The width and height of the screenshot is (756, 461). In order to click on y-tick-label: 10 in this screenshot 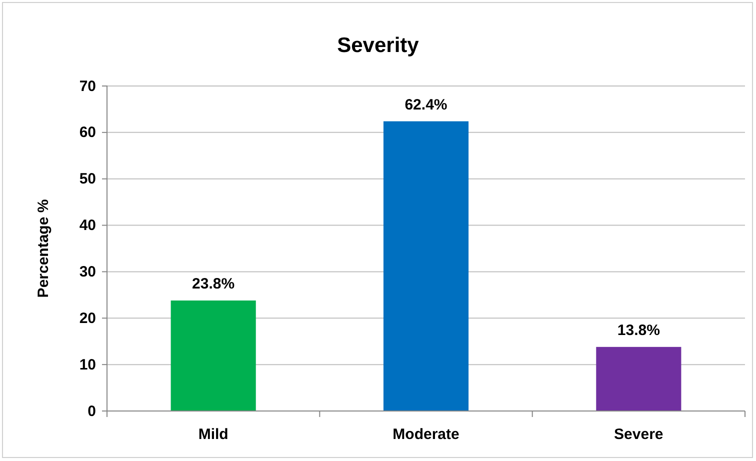, I will do `click(87, 365)`.